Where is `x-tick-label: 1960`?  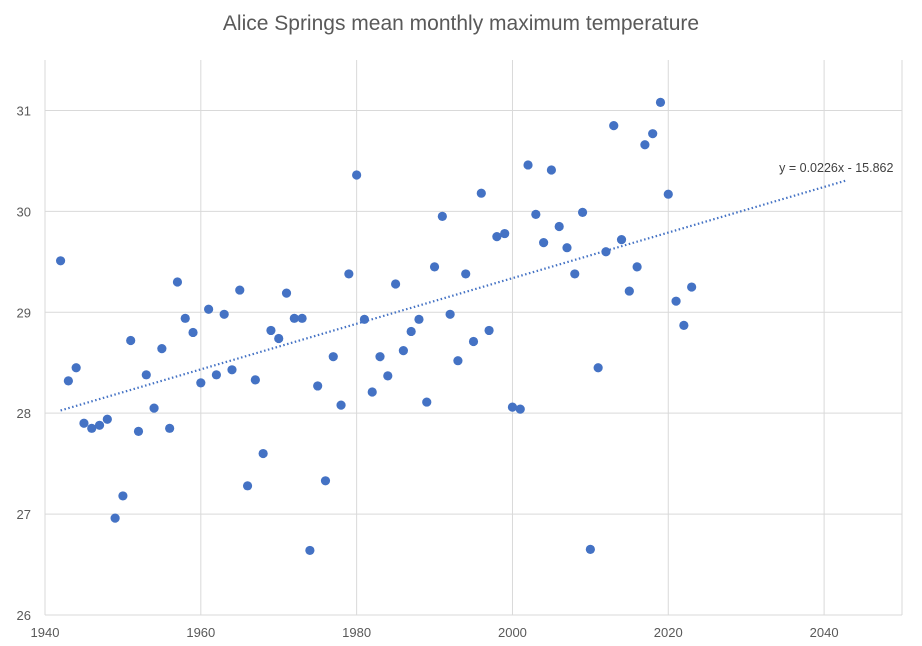 x-tick-label: 1960 is located at coordinates (200, 632).